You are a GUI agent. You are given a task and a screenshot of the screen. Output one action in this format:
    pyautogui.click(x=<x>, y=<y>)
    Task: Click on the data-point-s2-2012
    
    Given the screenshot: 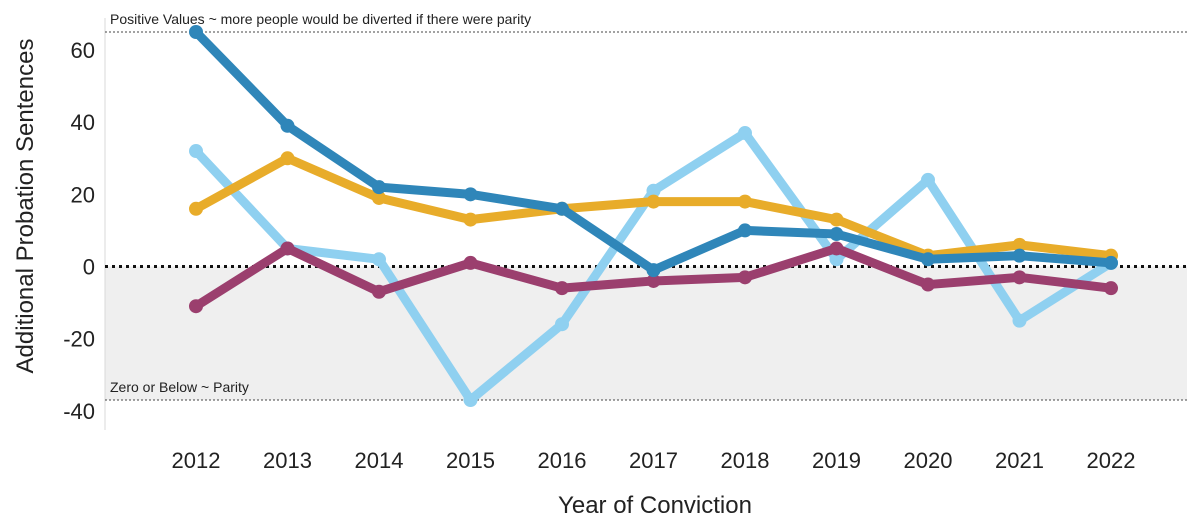 What is the action you would take?
    pyautogui.click(x=196, y=306)
    